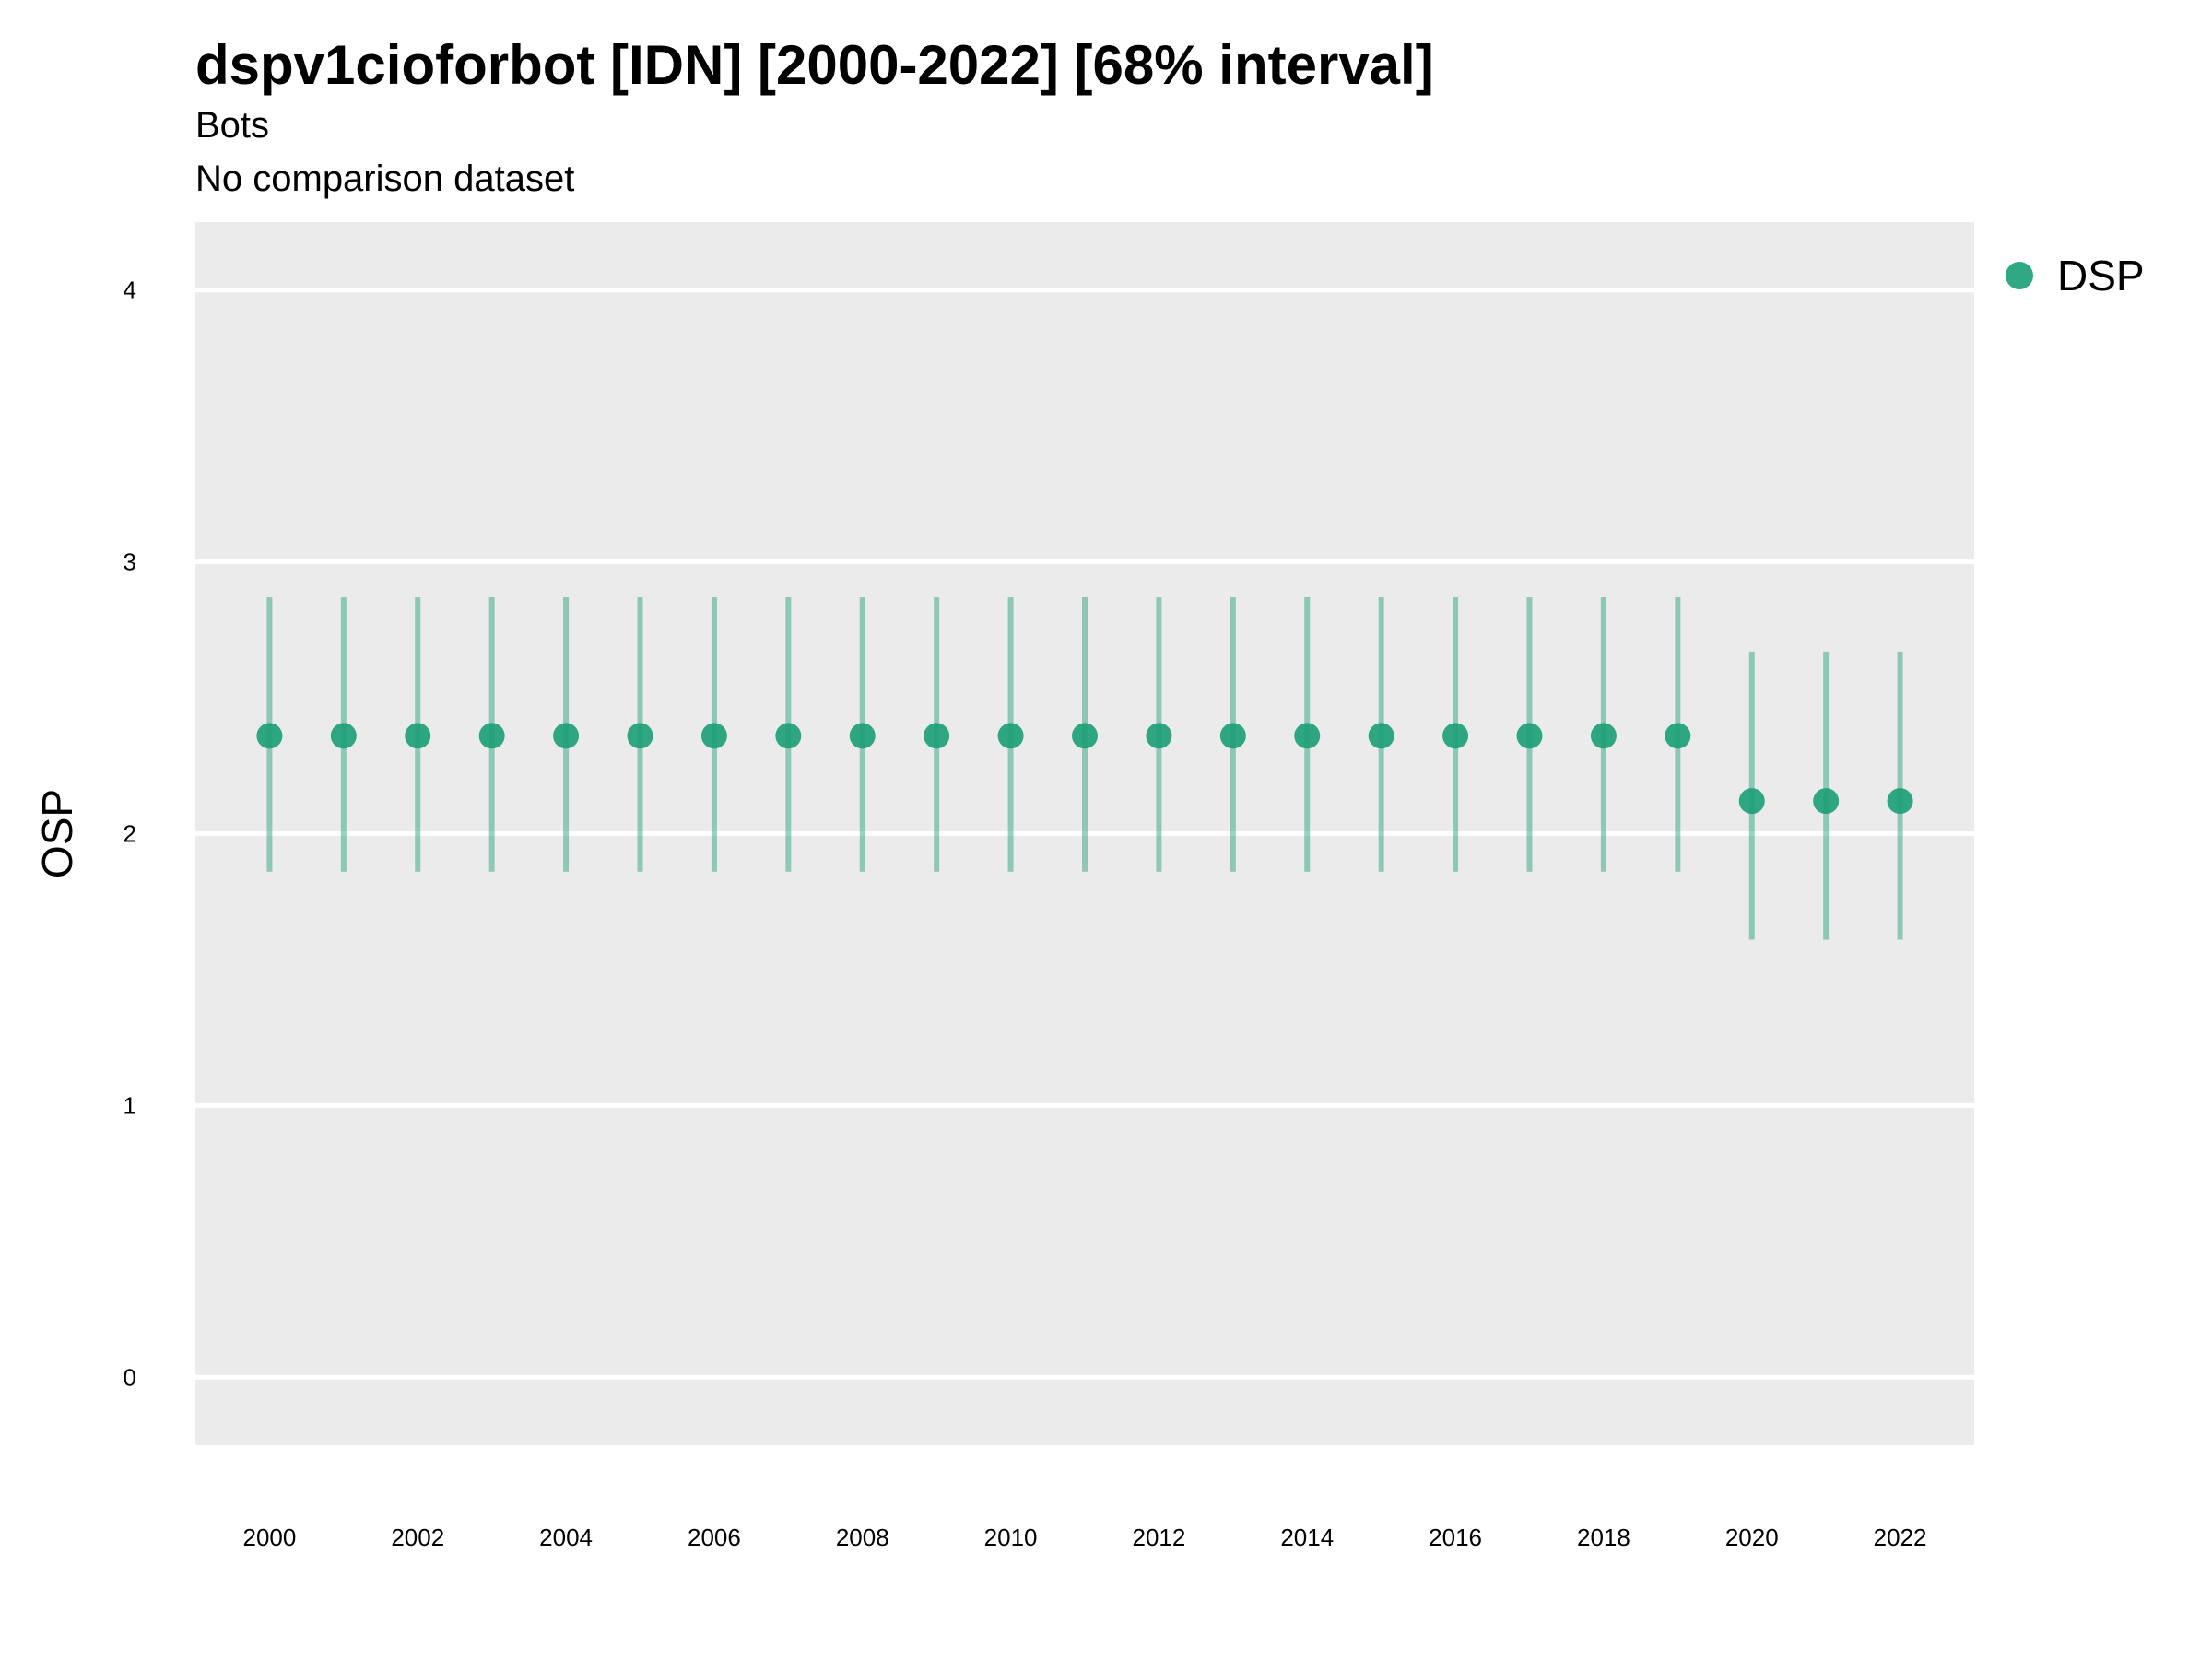 The image size is (2212, 1659). Describe the element at coordinates (2019, 275) in the screenshot. I see `legend-key-dsp` at that location.